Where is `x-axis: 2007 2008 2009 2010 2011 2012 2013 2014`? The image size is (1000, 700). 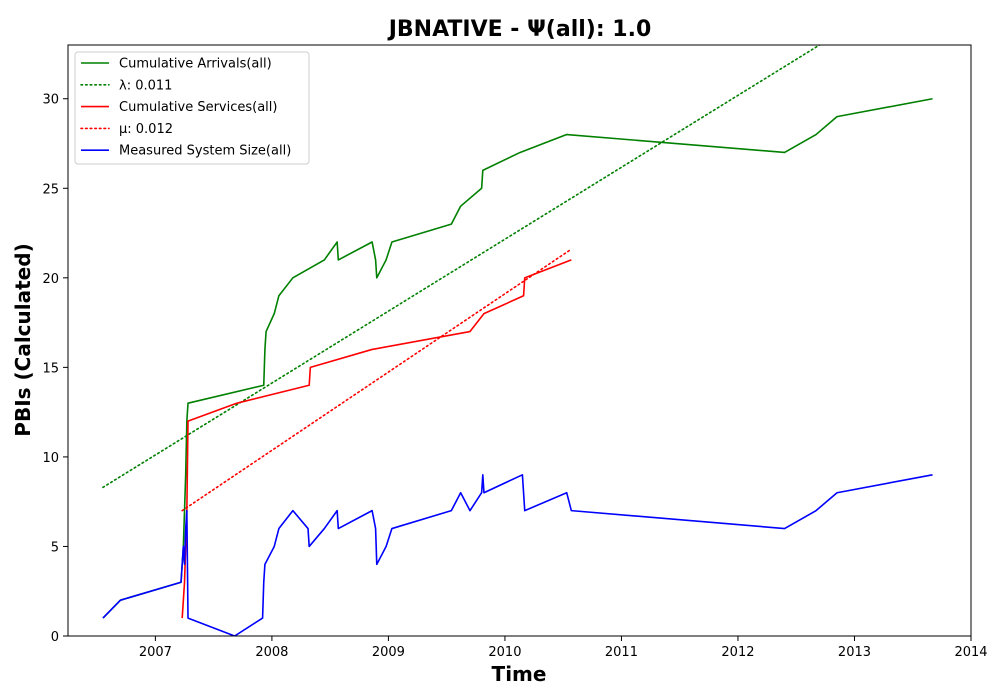 x-axis: 2007 2008 2009 2010 2011 2012 2013 2014 is located at coordinates (563, 648).